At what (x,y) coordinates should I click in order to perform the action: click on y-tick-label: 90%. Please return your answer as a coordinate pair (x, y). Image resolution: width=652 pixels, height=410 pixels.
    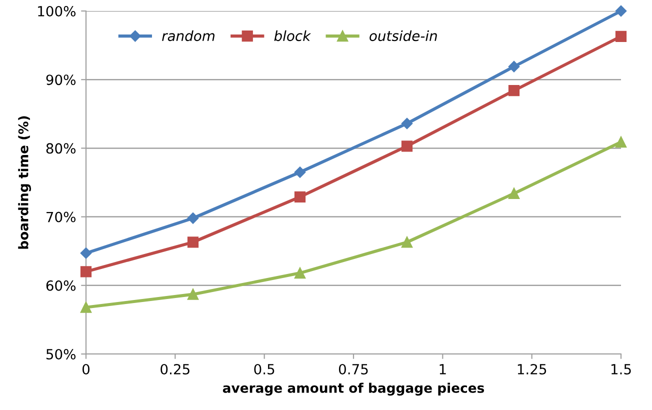
    Looking at the image, I should click on (61, 80).